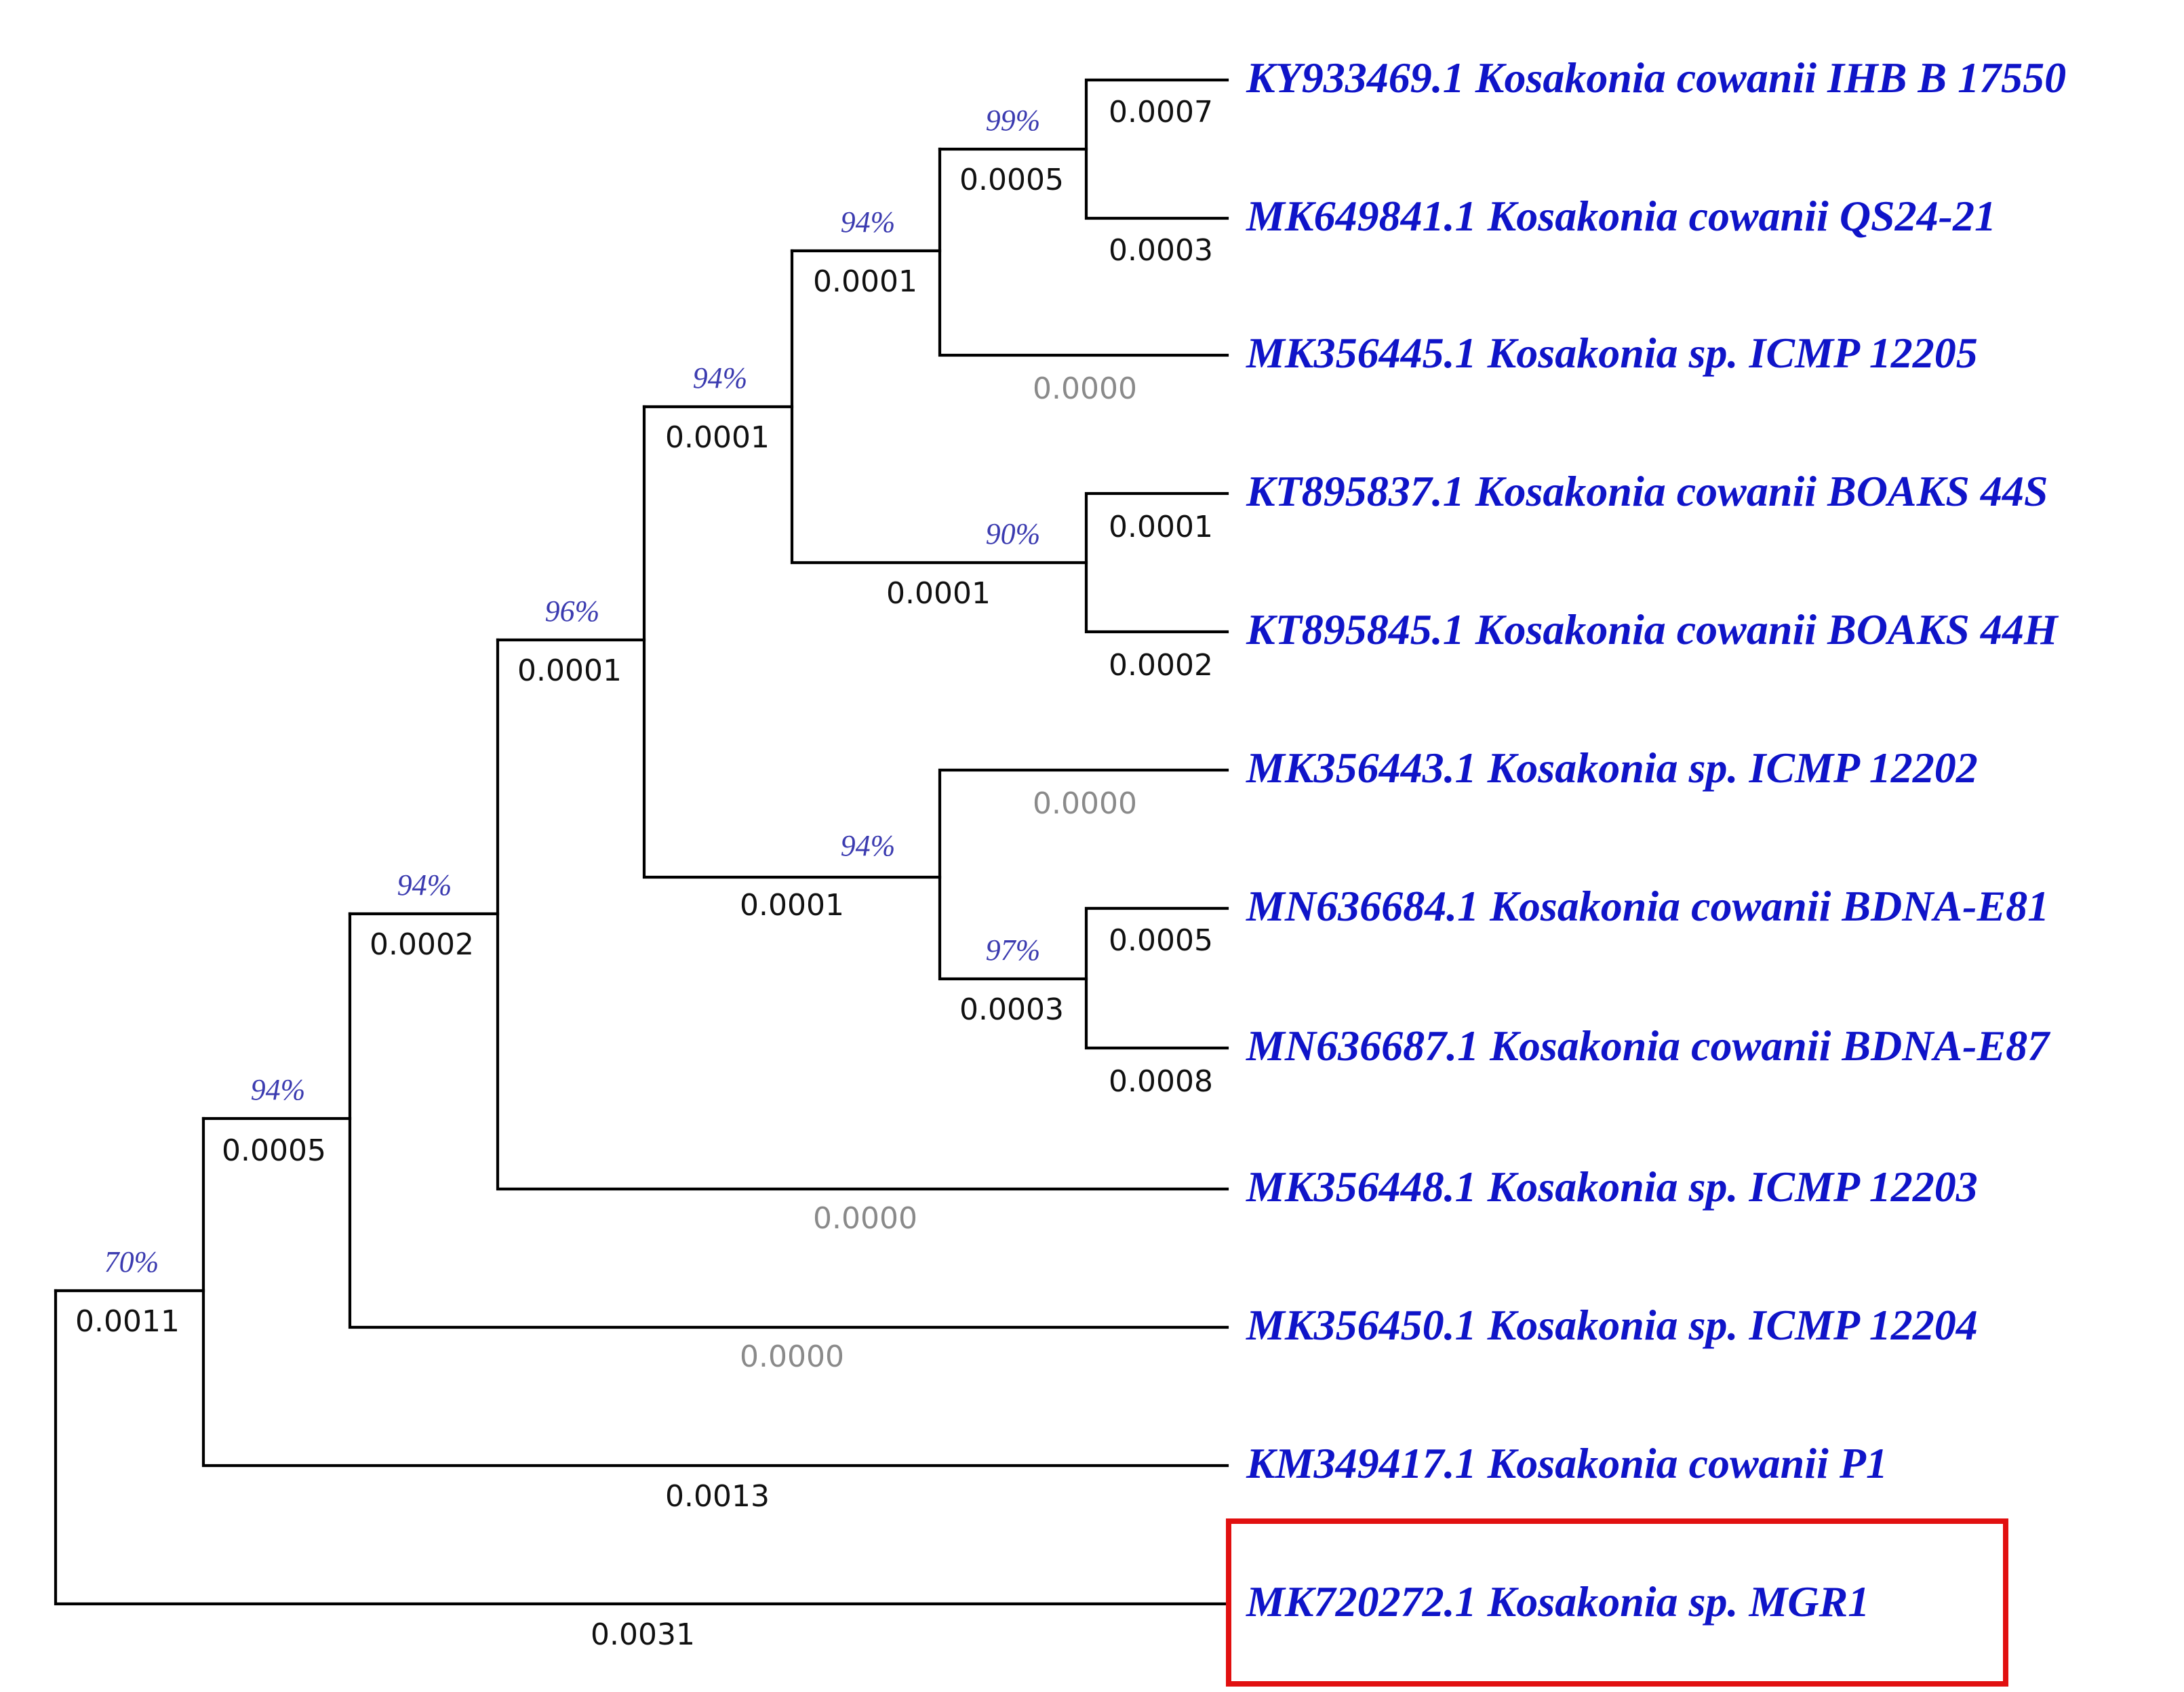 Image resolution: width=2184 pixels, height=1692 pixels. I want to click on taxon-label-highlighted: MK720272.1 Kosakonia sp. MGR1, so click(1557, 1601).